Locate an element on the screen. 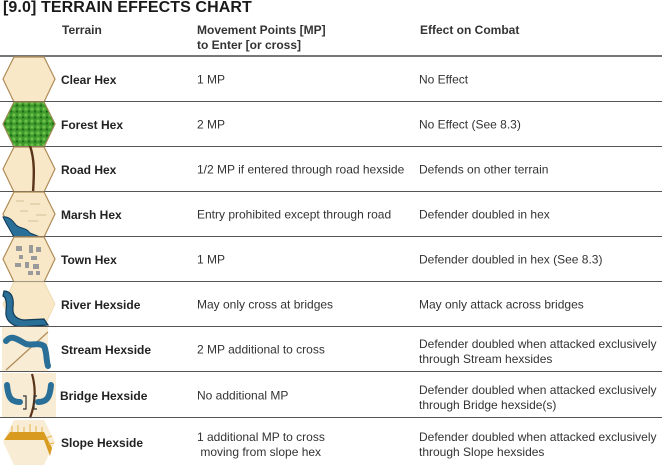 Image resolution: width=662 pixels, height=467 pixels. header-movement-points: Movement Points [MP] to Enter [or cross] is located at coordinates (261, 38).